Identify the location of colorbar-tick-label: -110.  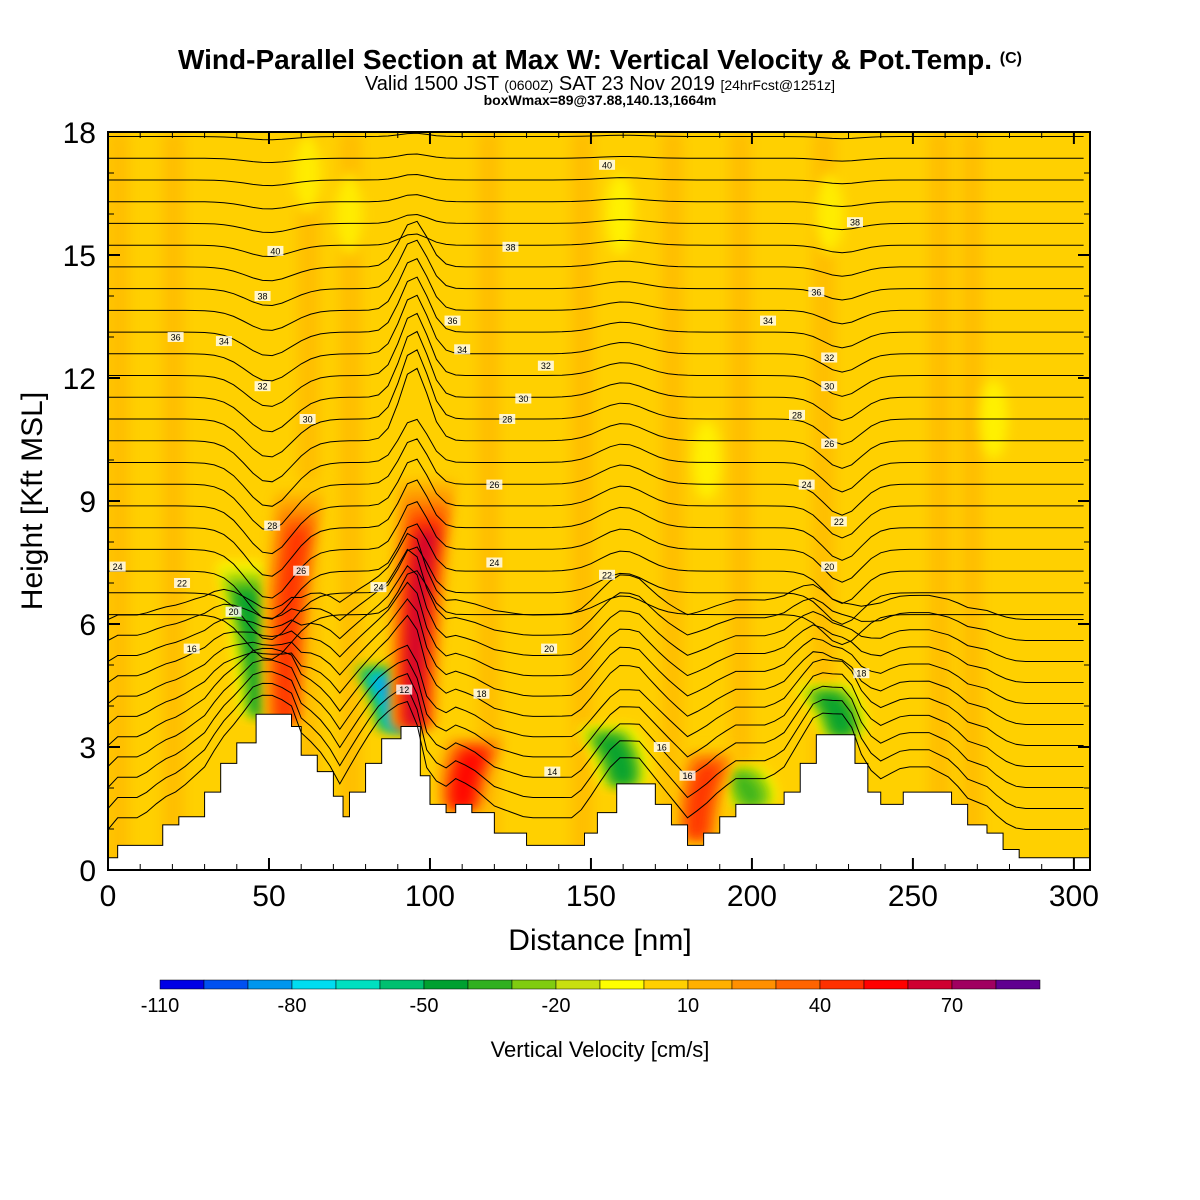
(160, 1006).